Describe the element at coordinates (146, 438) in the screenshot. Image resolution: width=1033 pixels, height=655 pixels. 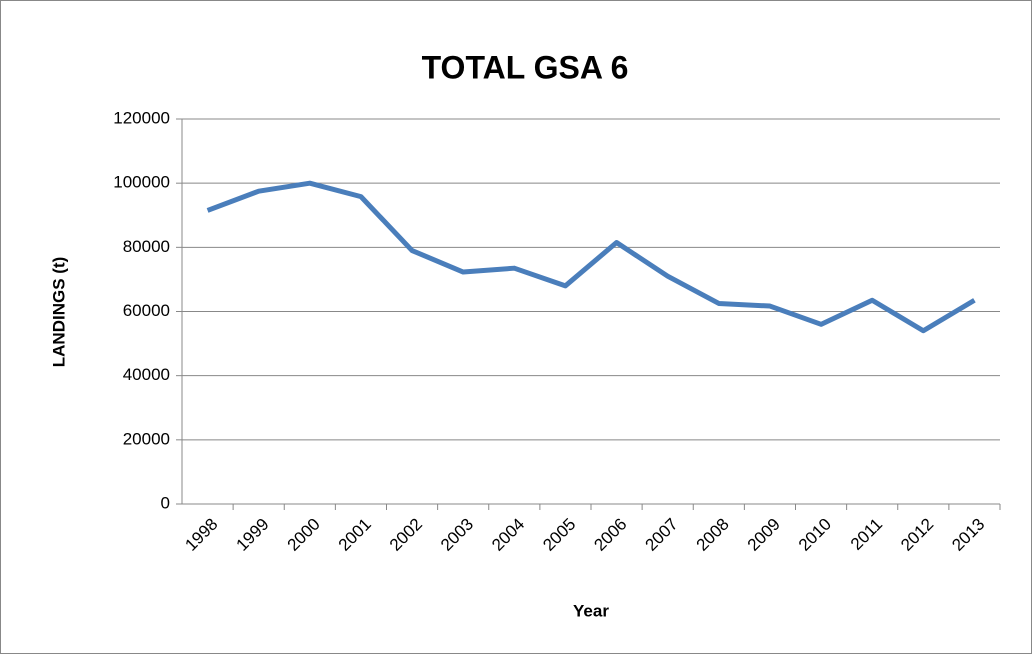
I see `y-tick-label: 20000` at that location.